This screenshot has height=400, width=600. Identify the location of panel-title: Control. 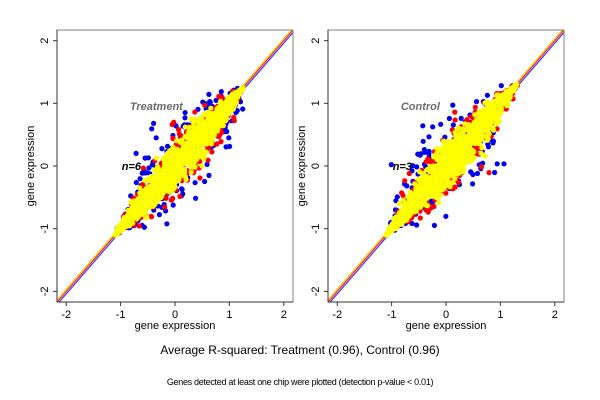
(421, 107).